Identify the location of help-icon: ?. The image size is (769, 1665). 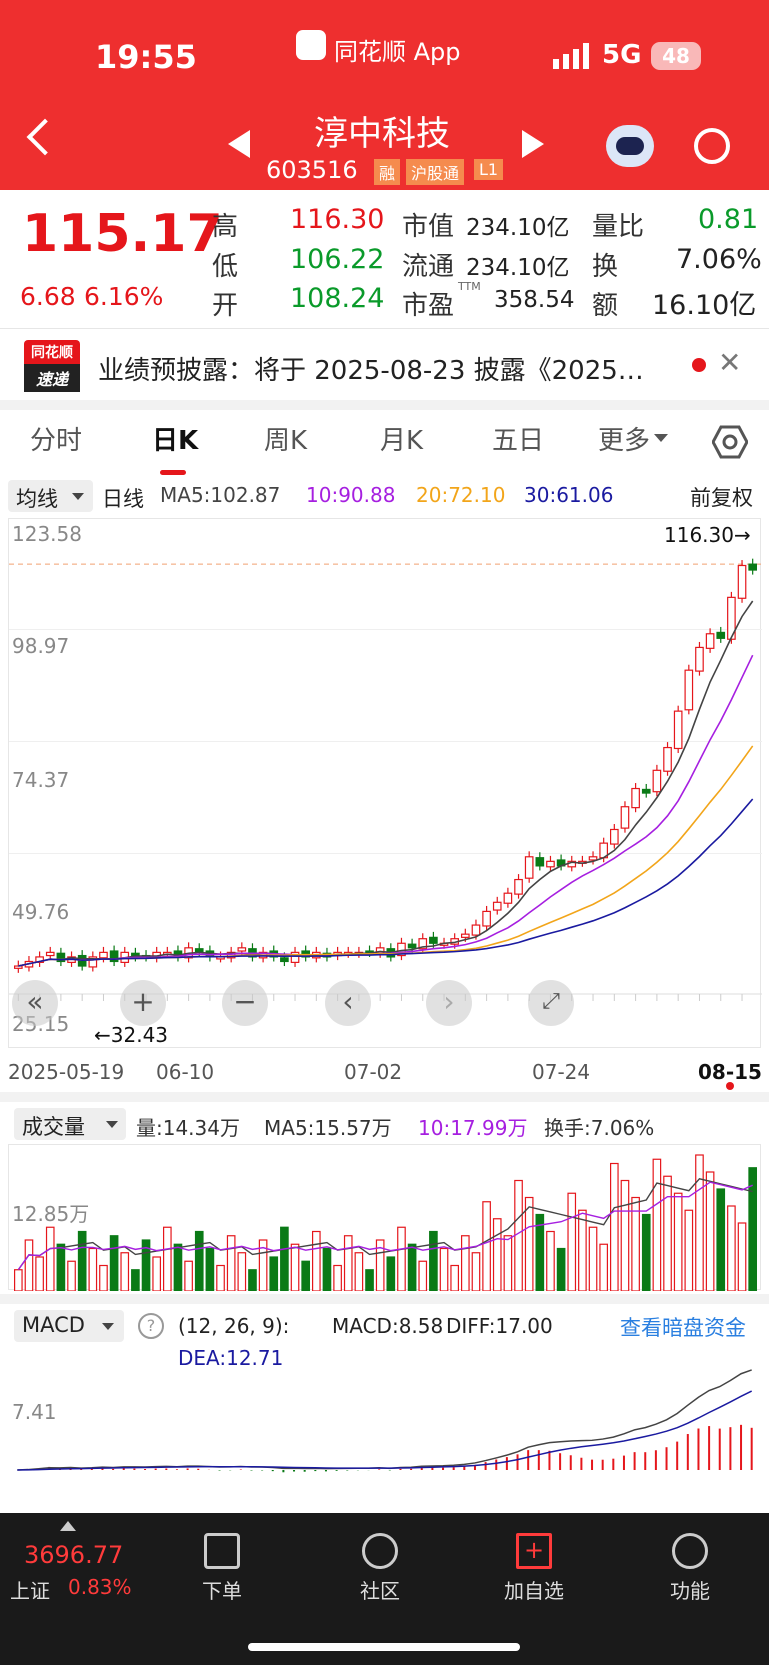
(151, 1326).